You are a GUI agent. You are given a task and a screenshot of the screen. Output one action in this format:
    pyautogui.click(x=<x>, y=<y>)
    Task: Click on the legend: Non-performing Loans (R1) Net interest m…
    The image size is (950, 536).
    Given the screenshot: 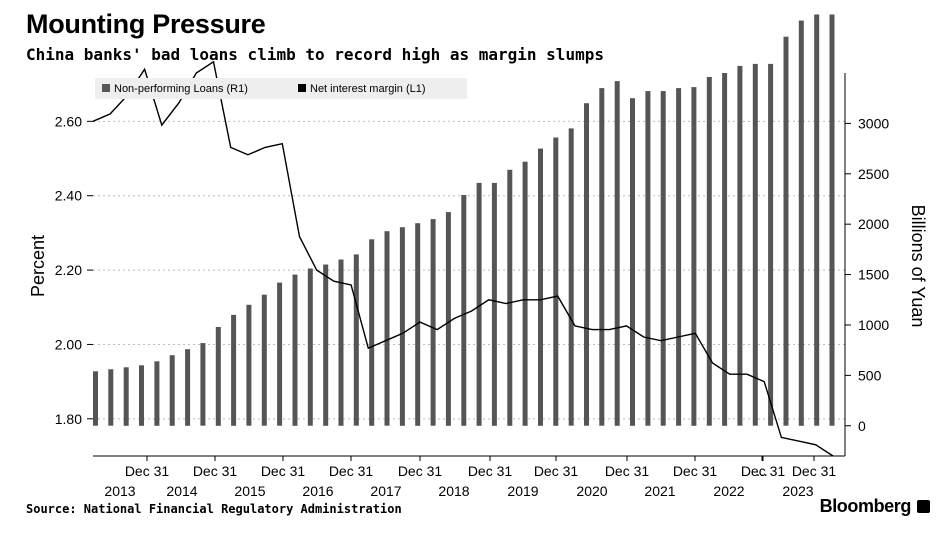 What is the action you would take?
    pyautogui.click(x=281, y=88)
    